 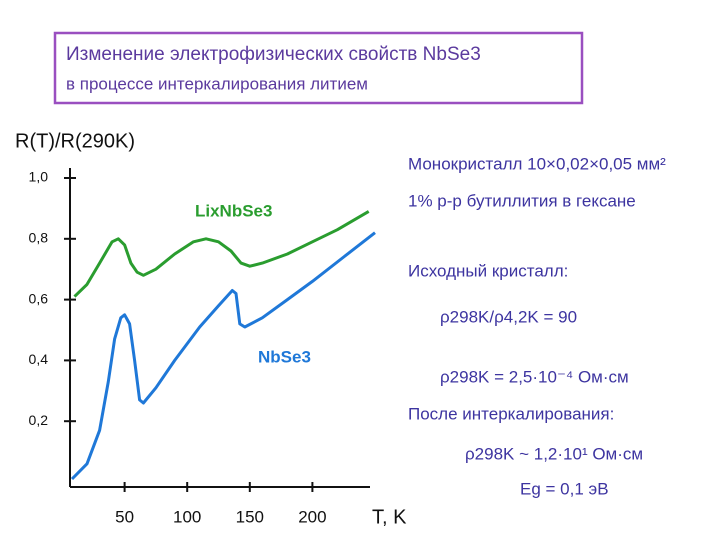 I want to click on annotation: 1% р-р бутиллития в гексане, so click(x=522, y=200).